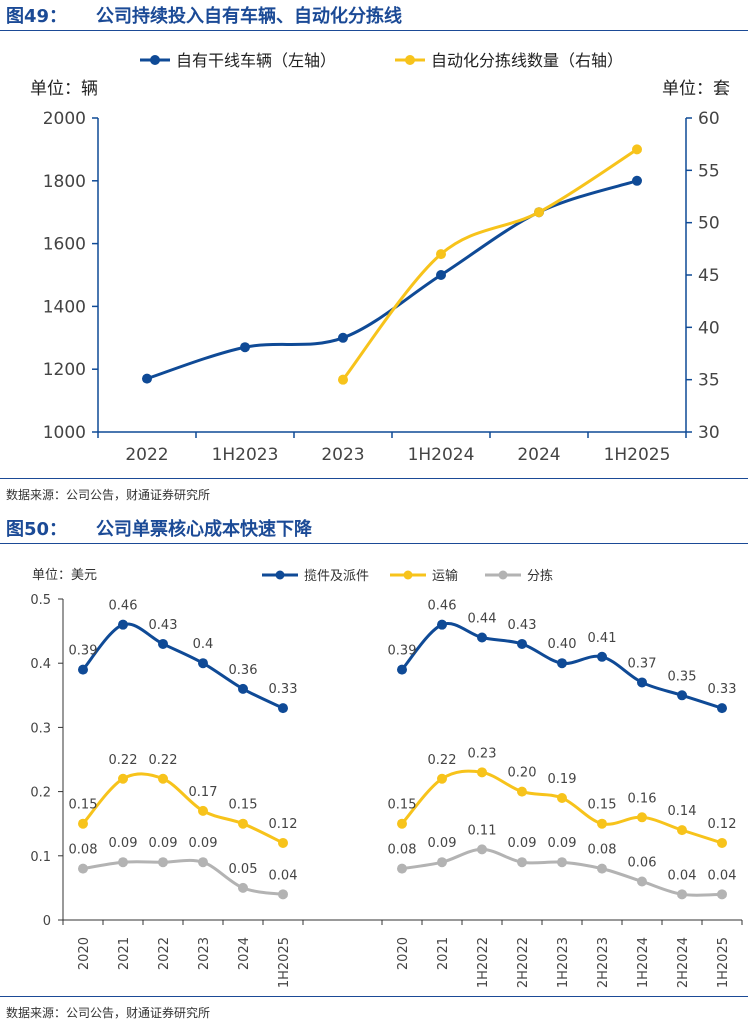  What do you see at coordinates (603, 962) in the screenshot?
I see `halfyear-x-tick-label: 2H2023` at bounding box center [603, 962].